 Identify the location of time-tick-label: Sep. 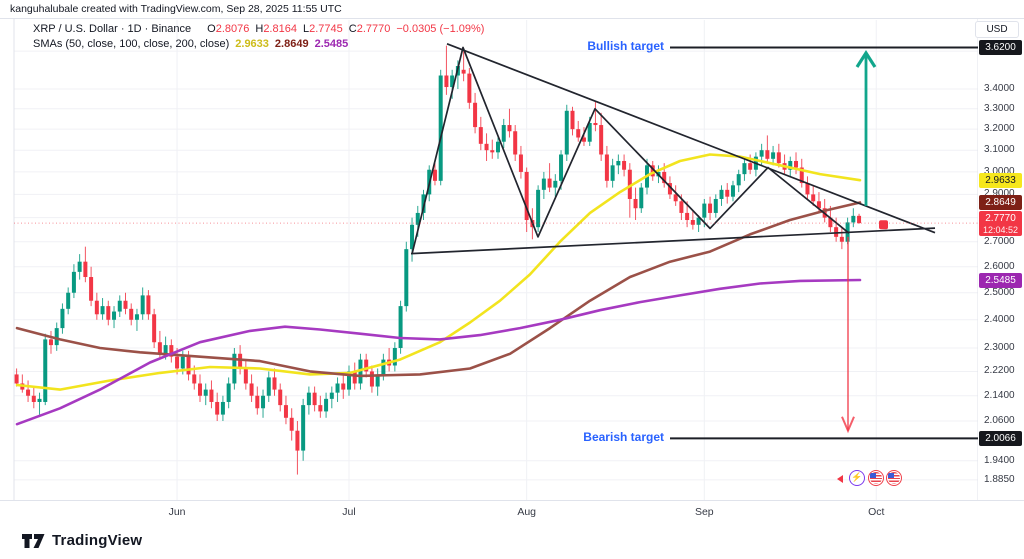
(704, 512).